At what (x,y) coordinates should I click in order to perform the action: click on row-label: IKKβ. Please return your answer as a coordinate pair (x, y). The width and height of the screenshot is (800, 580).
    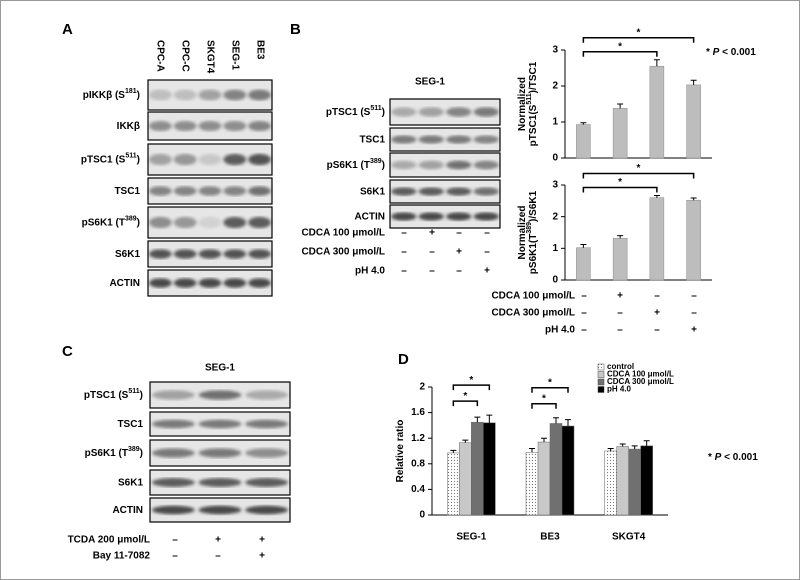
    Looking at the image, I should click on (128, 126).